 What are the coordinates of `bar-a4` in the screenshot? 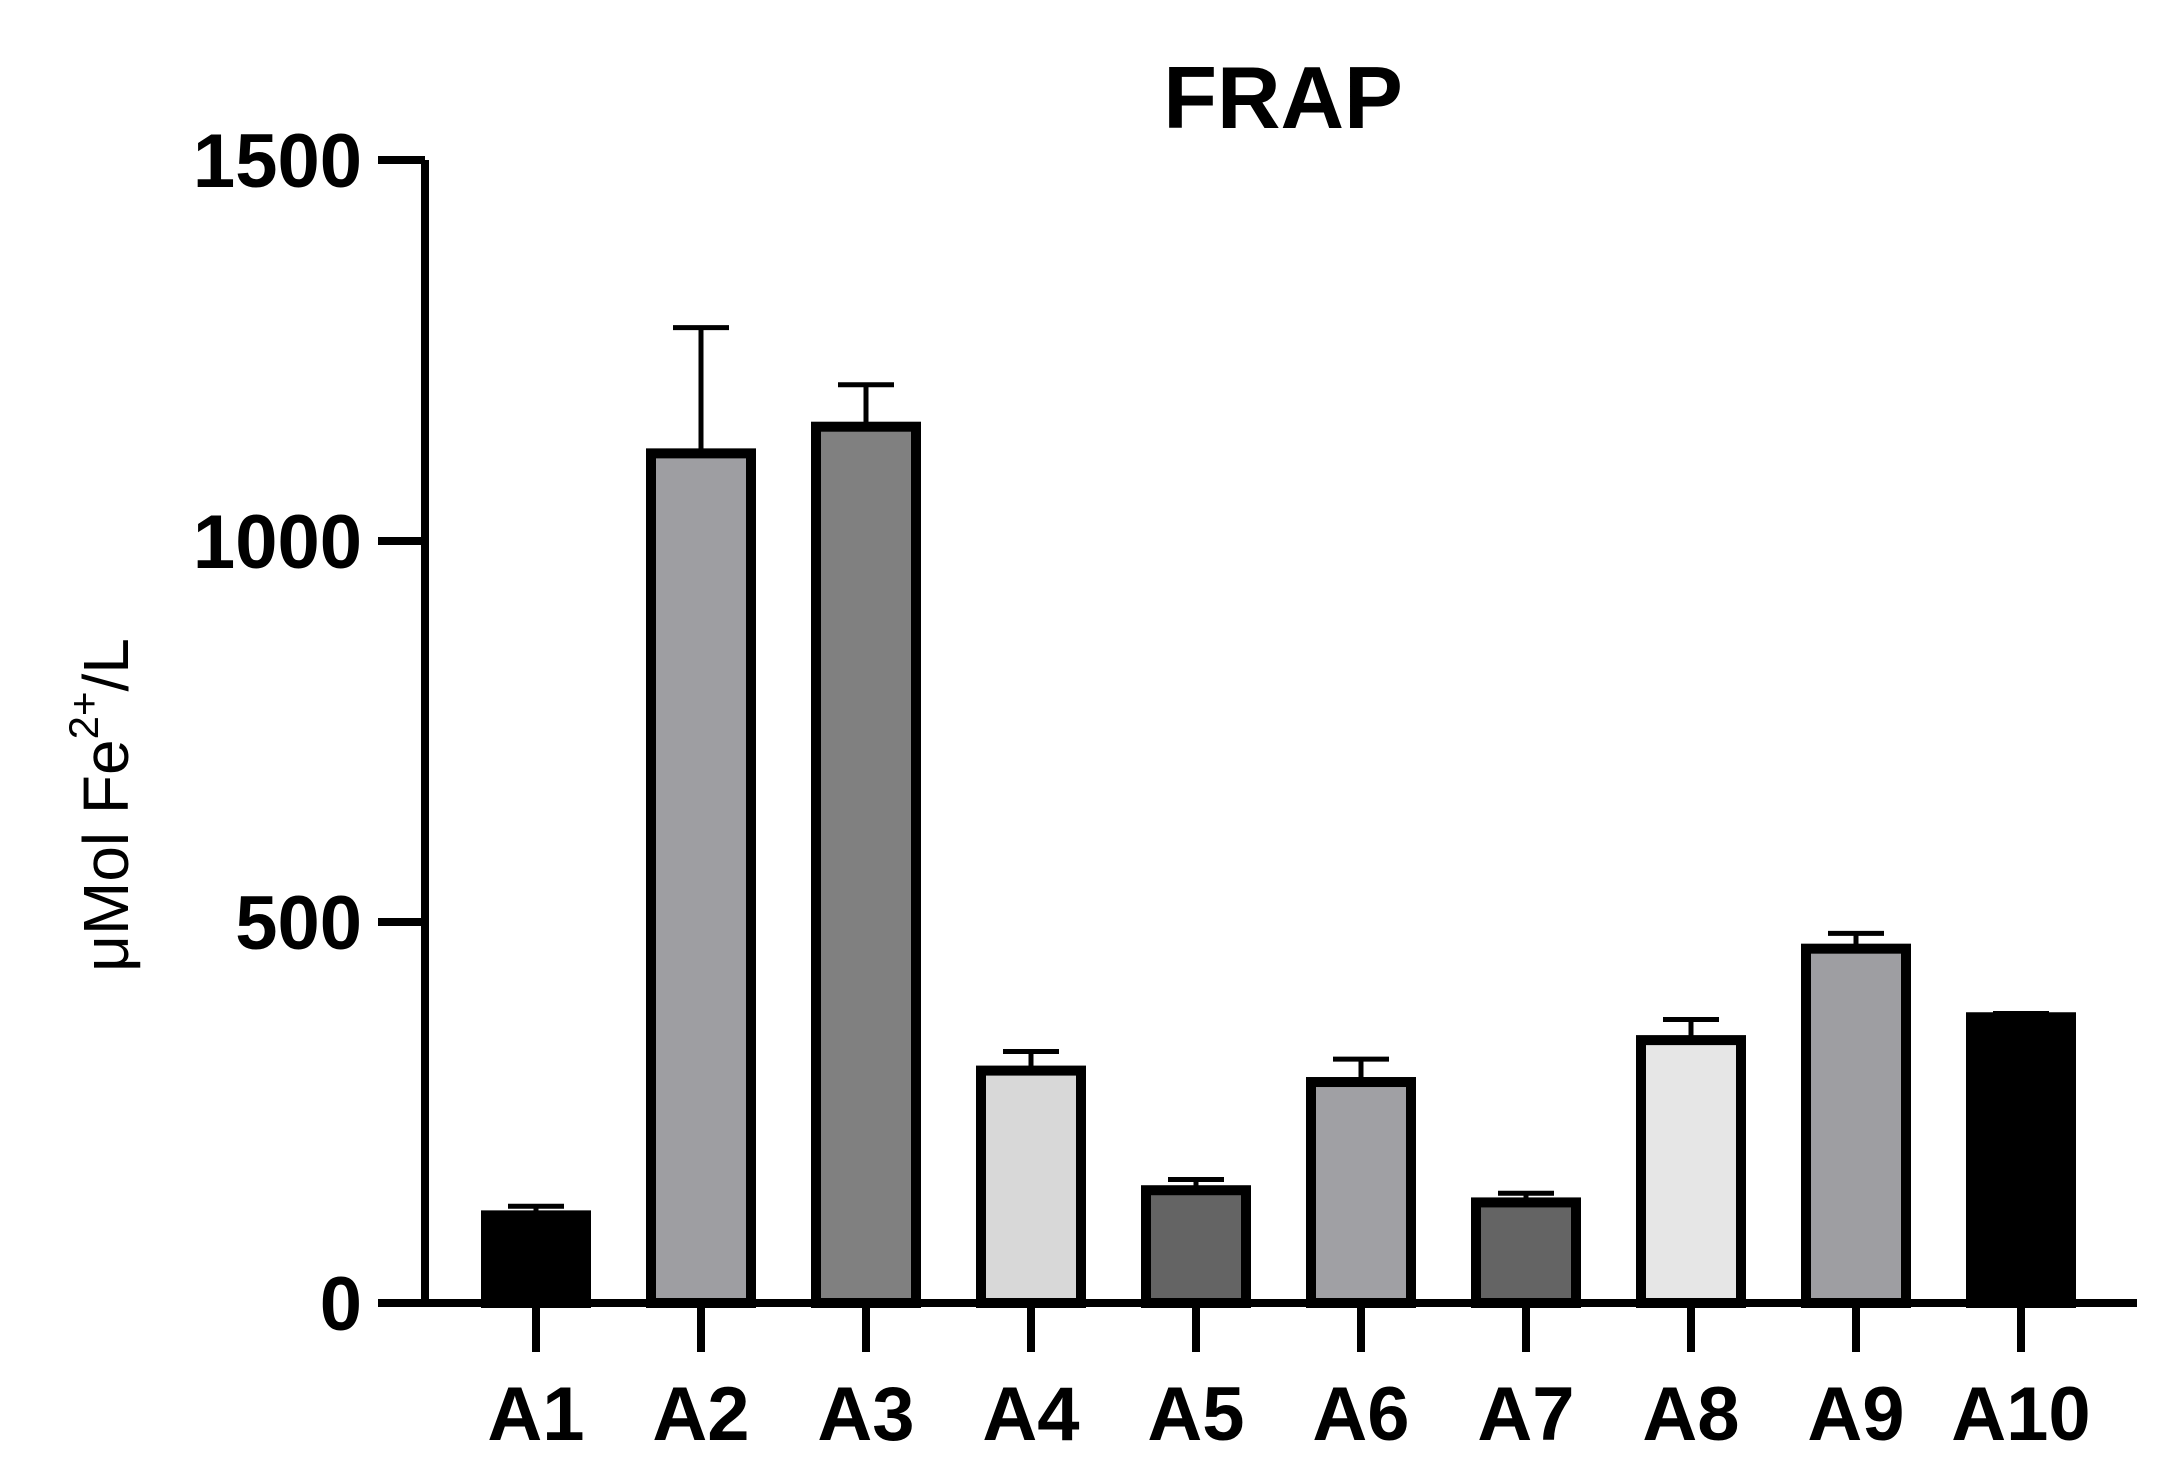 It's located at (1031, 1186).